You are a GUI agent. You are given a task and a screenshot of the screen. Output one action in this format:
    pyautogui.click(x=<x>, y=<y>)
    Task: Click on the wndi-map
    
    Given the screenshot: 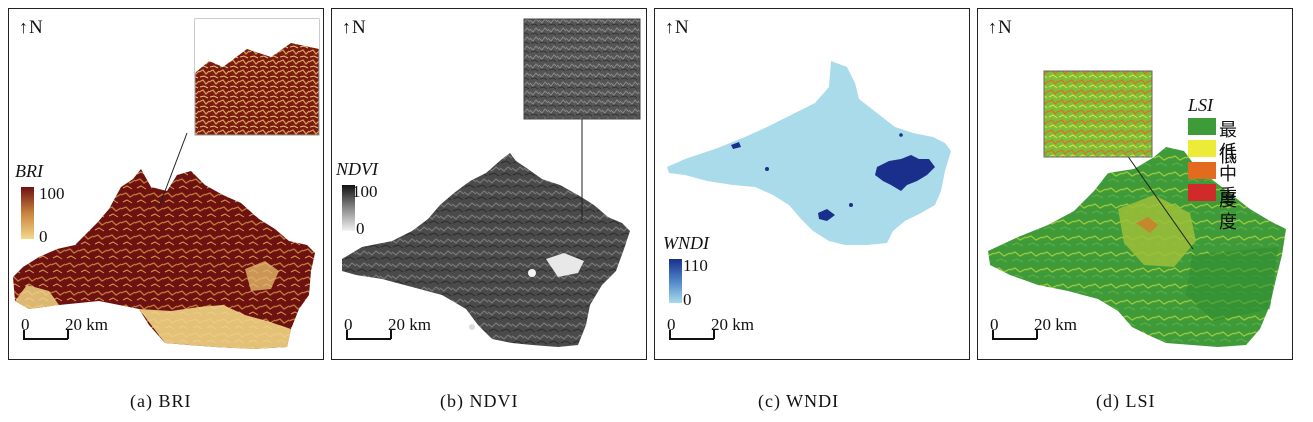 What is the action you would take?
    pyautogui.click(x=809, y=153)
    